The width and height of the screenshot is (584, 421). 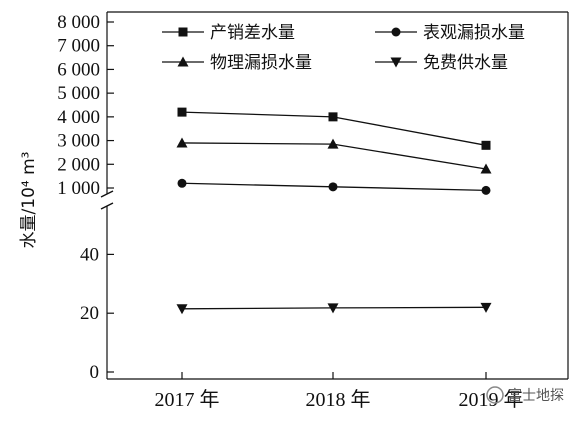 I want to click on y-tick-label: 6 000, so click(x=78, y=69).